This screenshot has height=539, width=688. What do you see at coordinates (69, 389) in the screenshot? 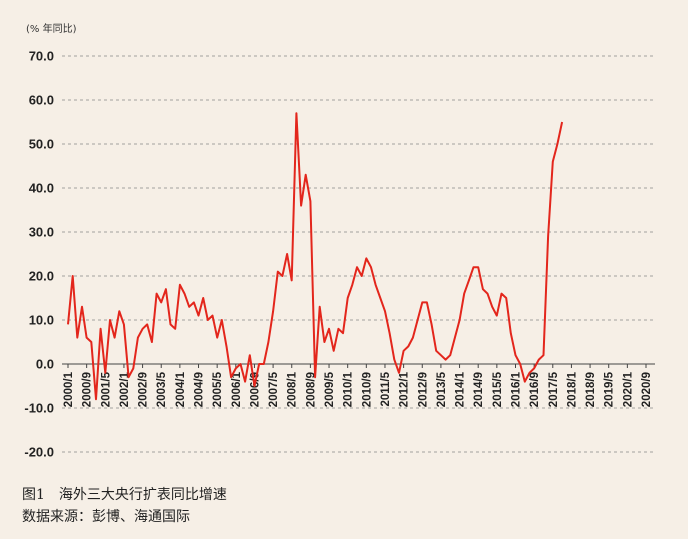
I see `x-tick-label: 2000/1` at bounding box center [69, 389].